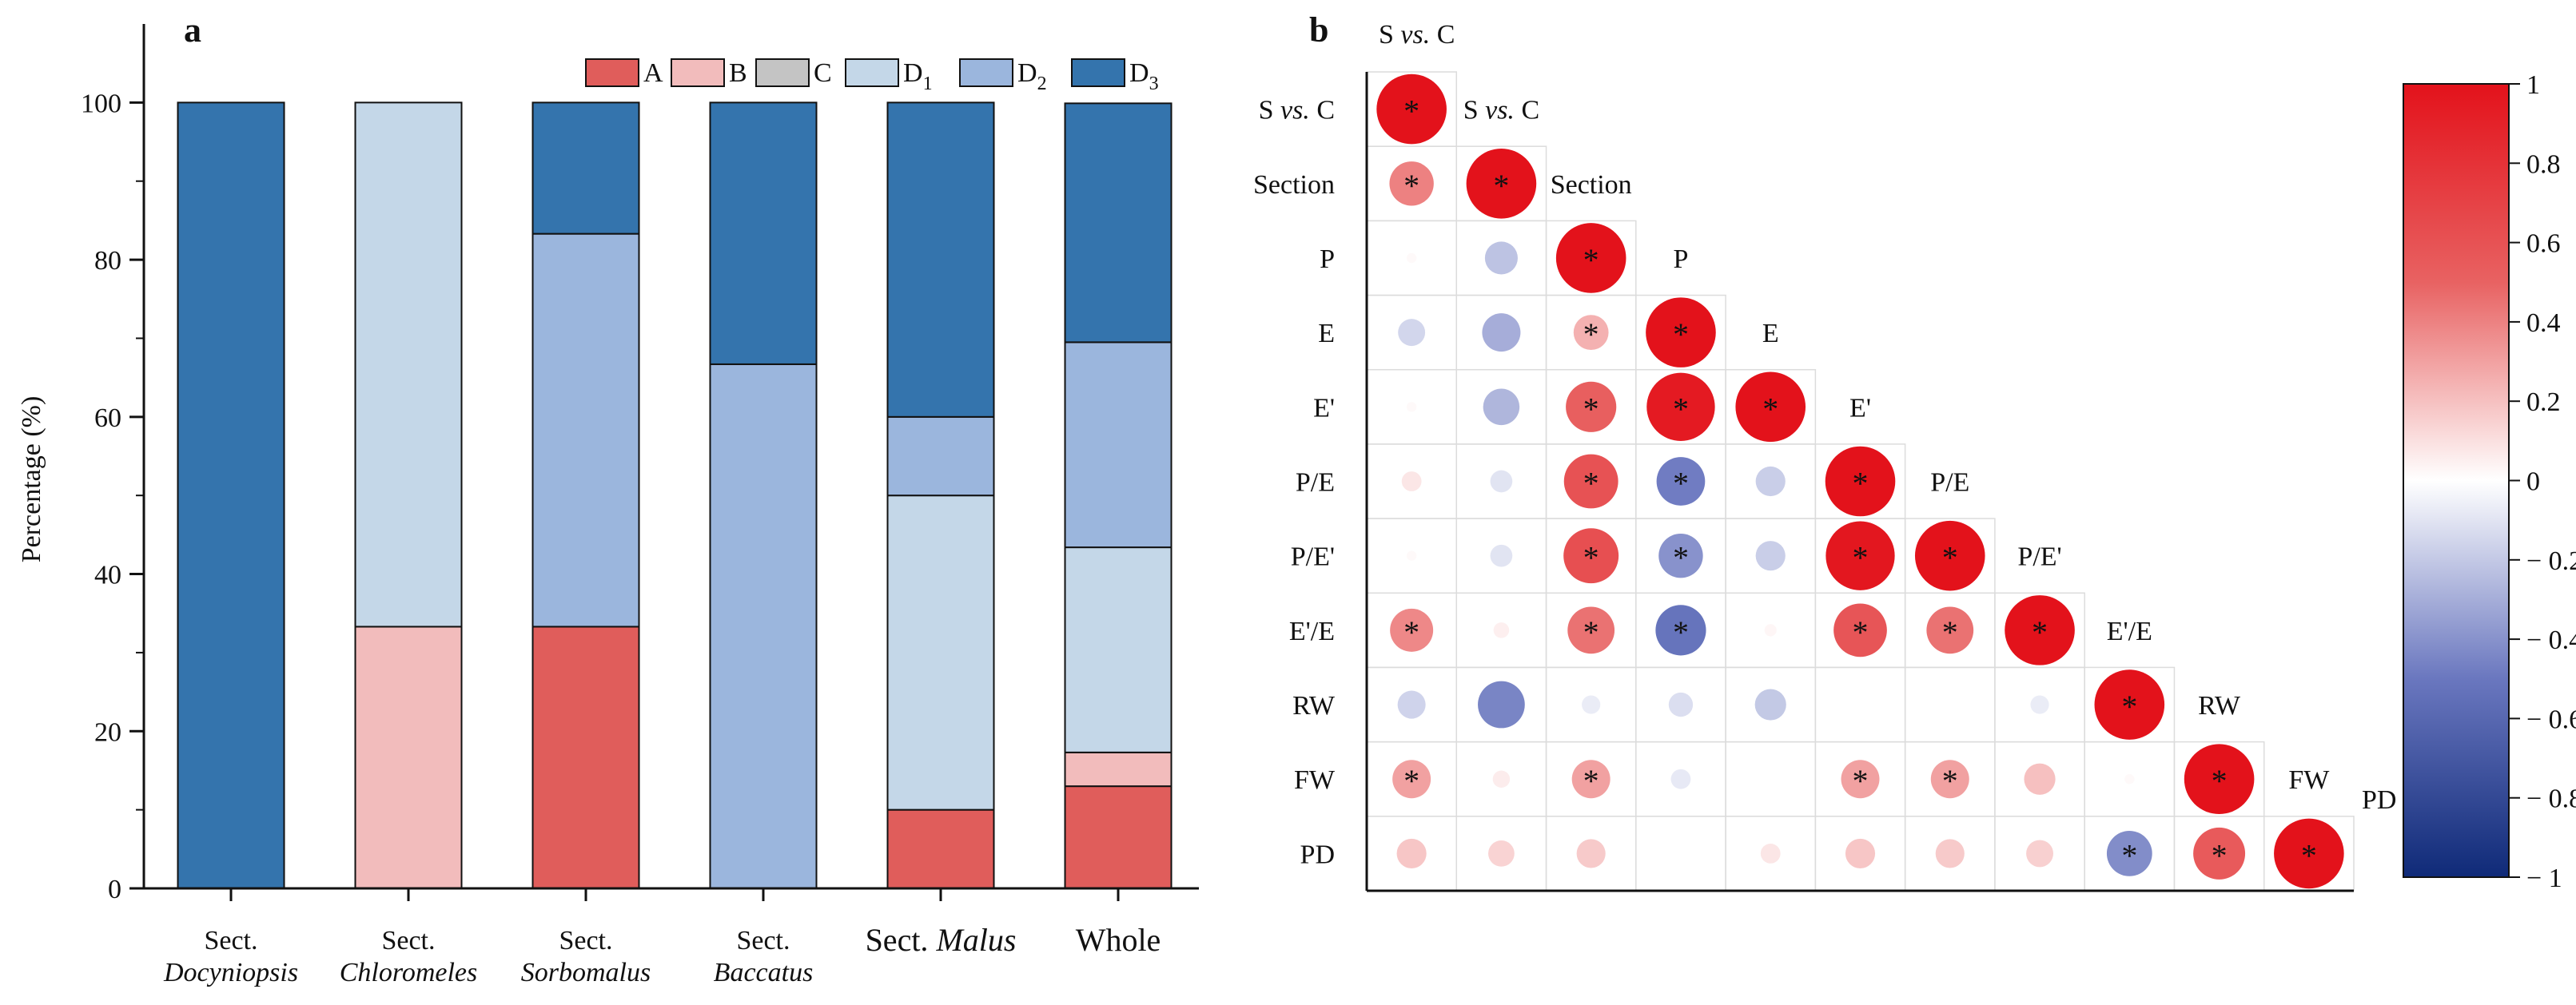 The image size is (2576, 1005). I want to click on legend-label: D1, so click(918, 76).